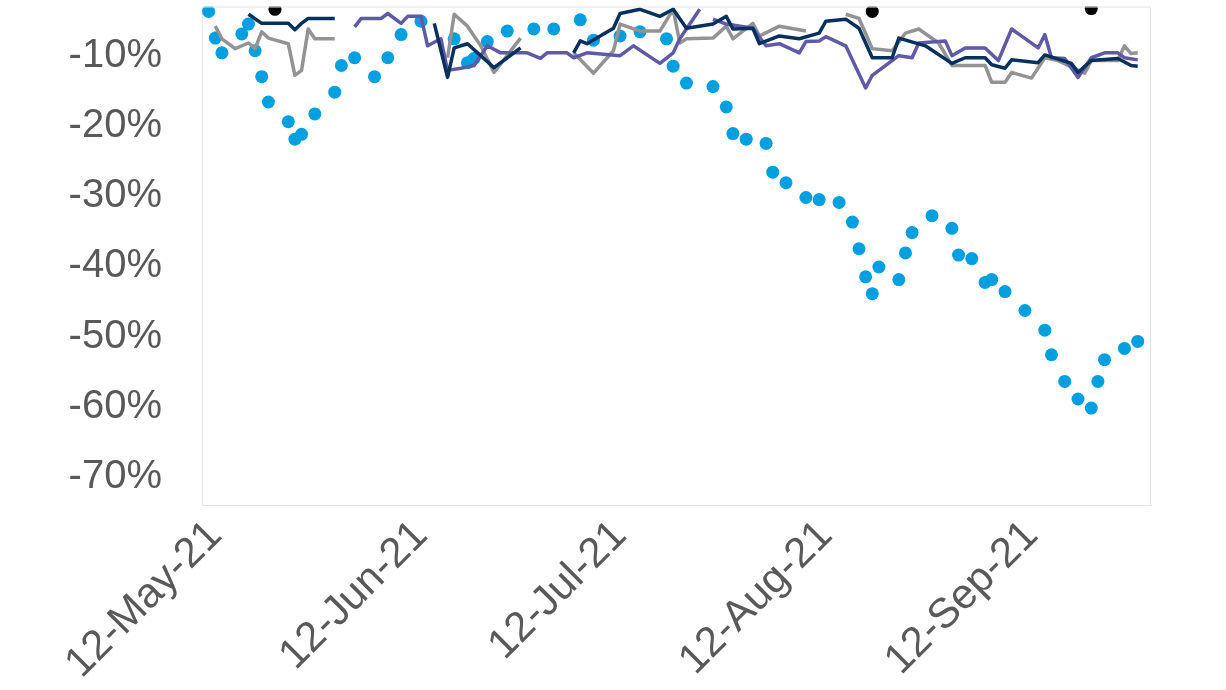 The image size is (1226, 690). Describe the element at coordinates (115, 193) in the screenshot. I see `y-tick-label: -30%` at that location.